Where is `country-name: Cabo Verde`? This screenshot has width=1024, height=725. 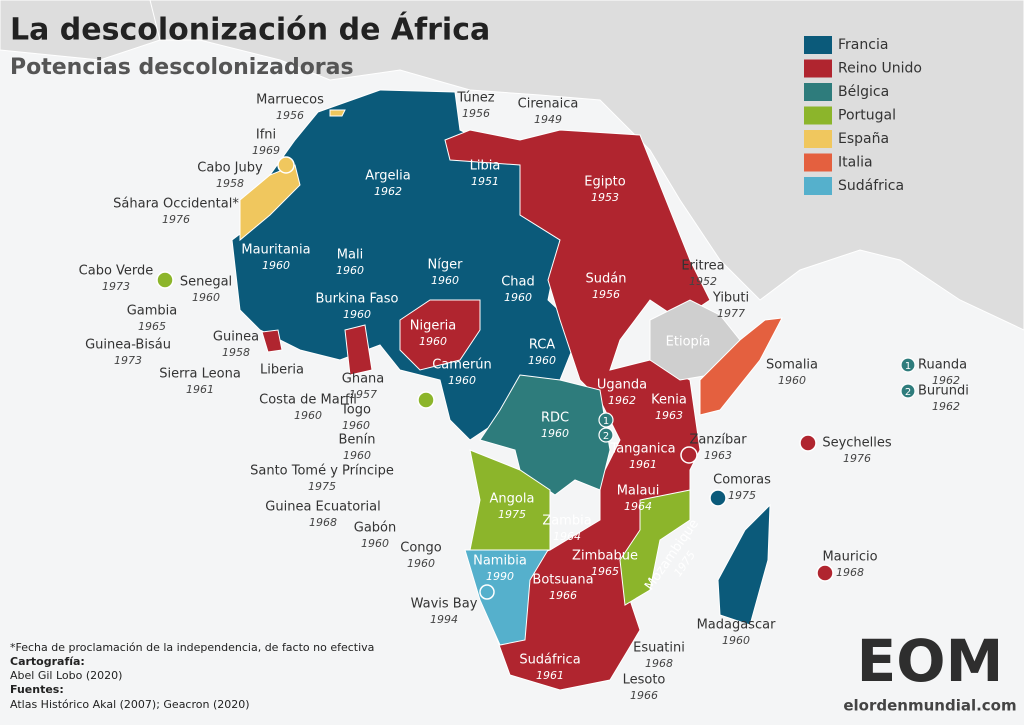 country-name: Cabo Verde is located at coordinates (116, 271).